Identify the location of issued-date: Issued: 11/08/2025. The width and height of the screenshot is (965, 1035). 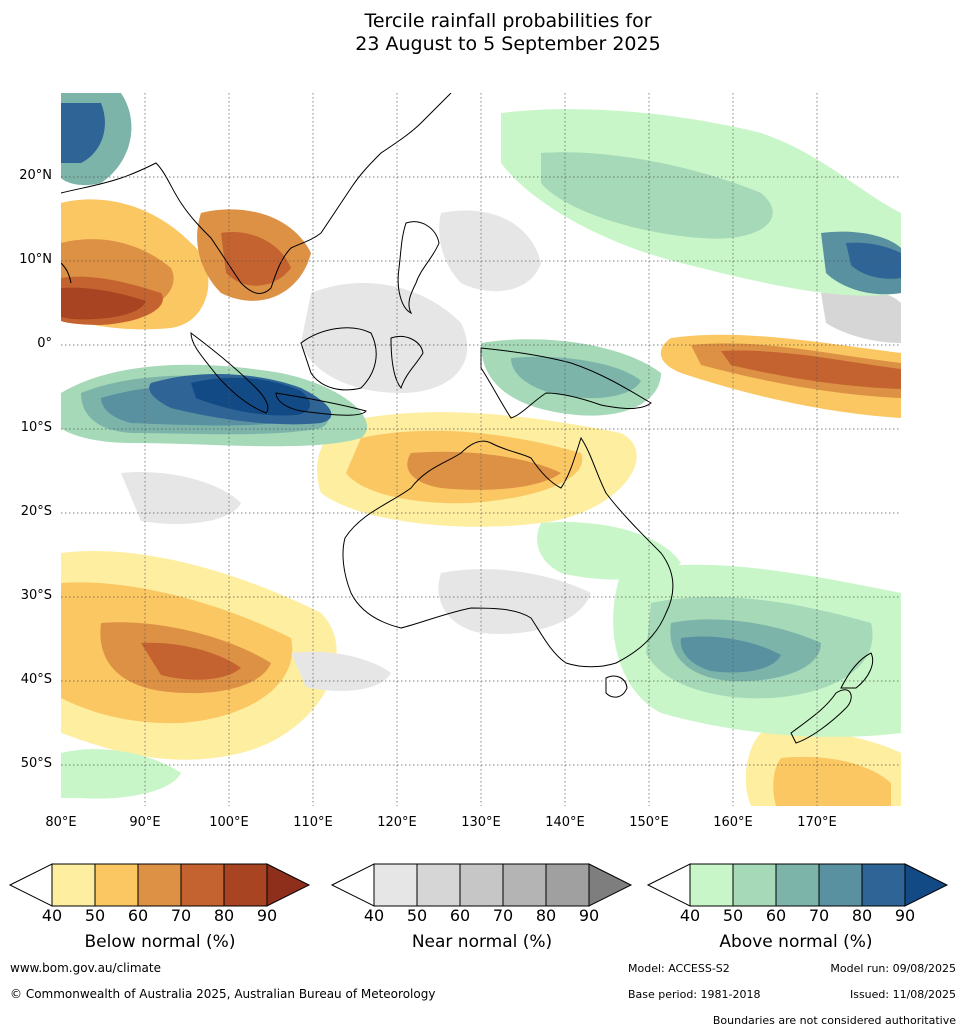
(902, 994).